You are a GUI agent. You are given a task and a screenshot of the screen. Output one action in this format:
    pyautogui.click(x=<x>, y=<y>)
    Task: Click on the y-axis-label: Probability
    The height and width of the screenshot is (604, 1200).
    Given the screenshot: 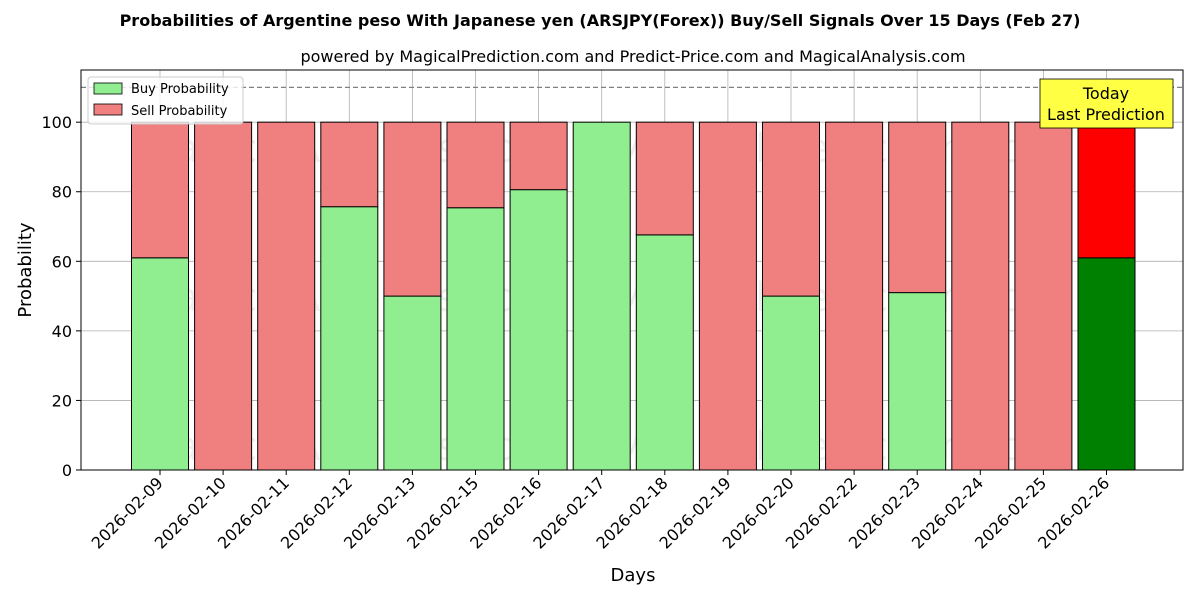 What is the action you would take?
    pyautogui.click(x=25, y=269)
    